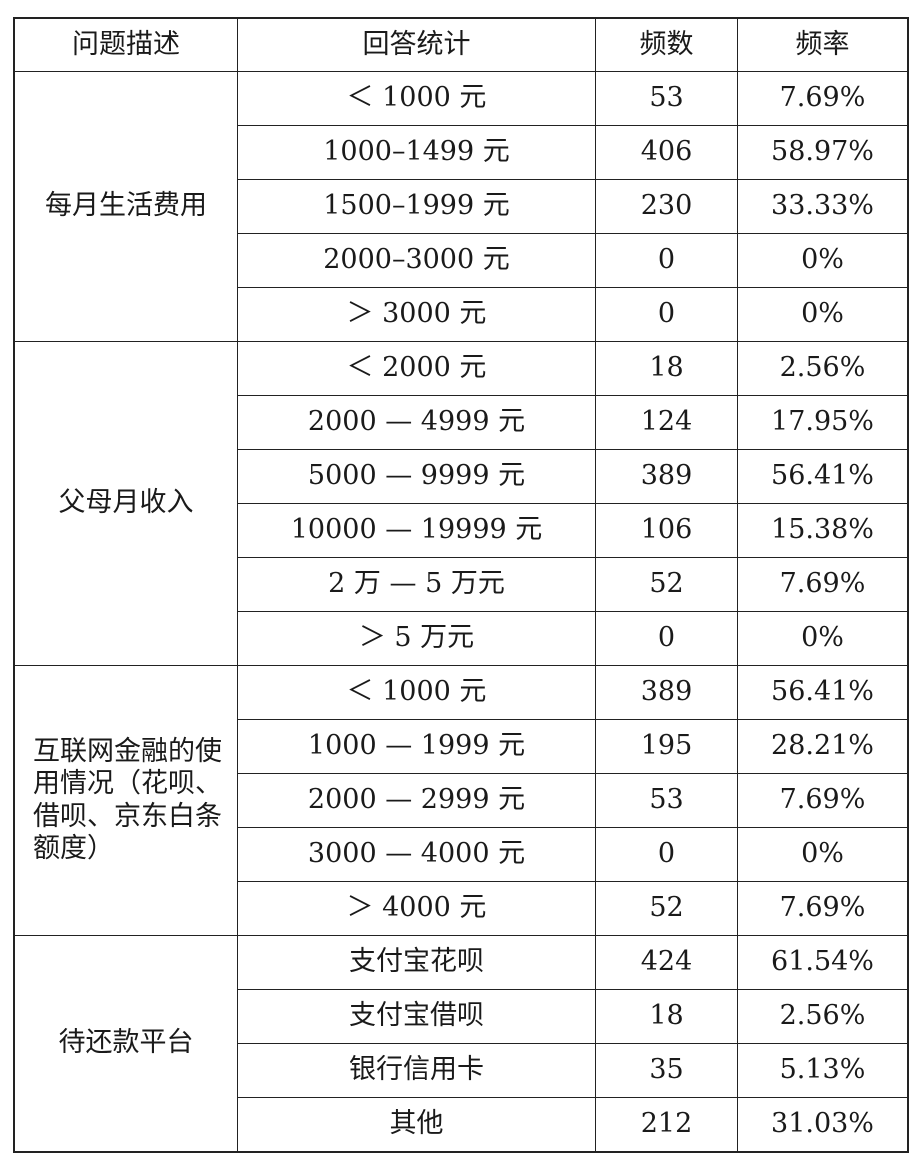 This screenshot has width=922, height=1163. Describe the element at coordinates (416, 530) in the screenshot. I see `answer-cell: 10000 — 19999 元` at that location.